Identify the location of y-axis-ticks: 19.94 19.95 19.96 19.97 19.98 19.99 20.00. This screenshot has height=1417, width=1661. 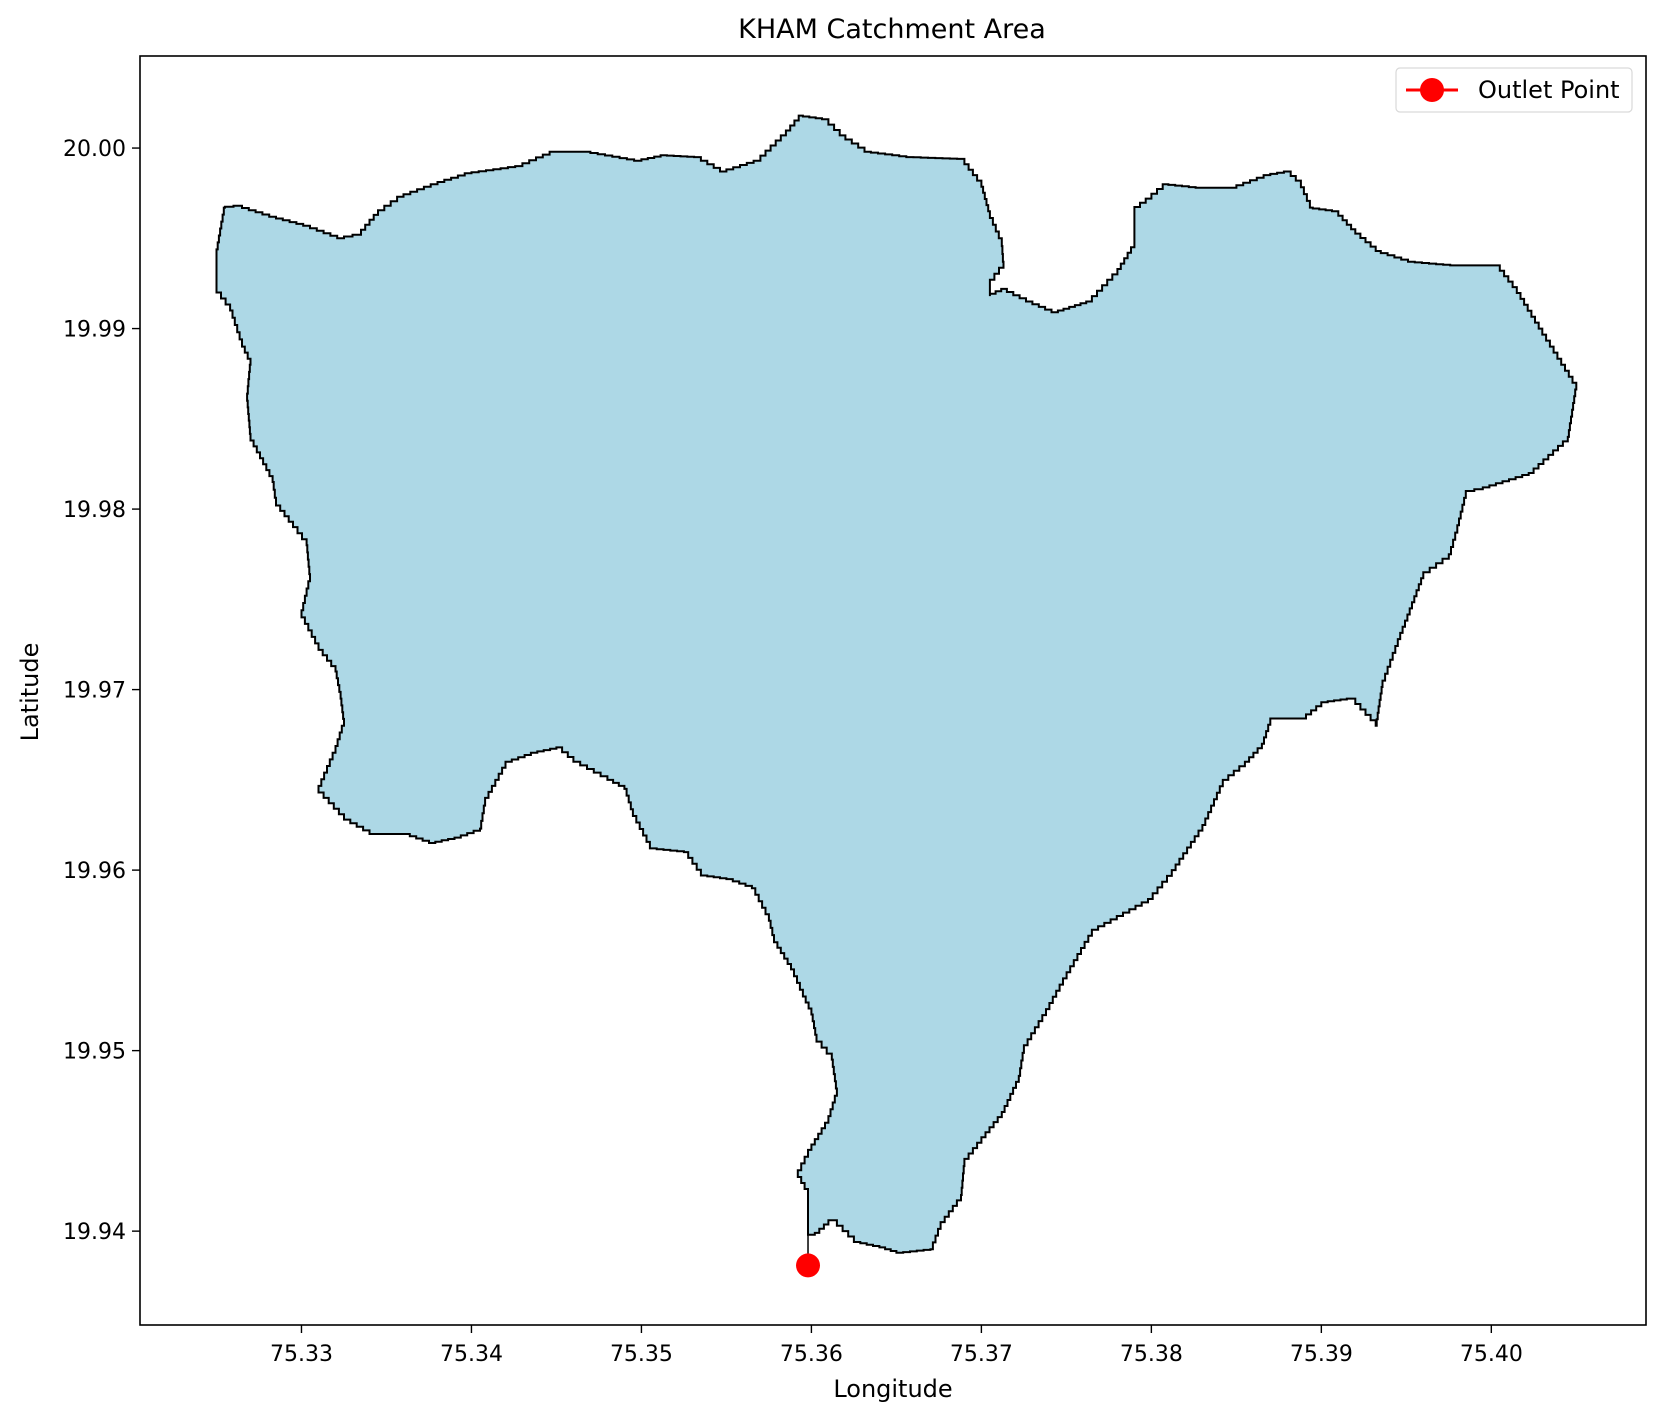
(101, 691).